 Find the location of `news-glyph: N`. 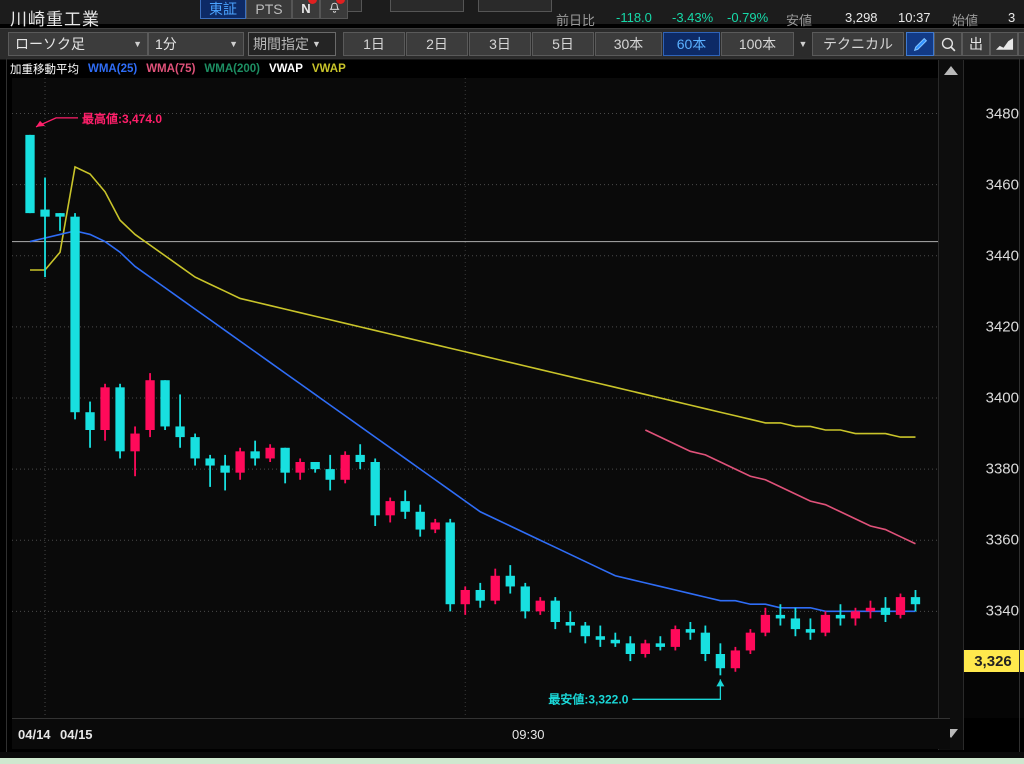

news-glyph: N is located at coordinates (306, 8).